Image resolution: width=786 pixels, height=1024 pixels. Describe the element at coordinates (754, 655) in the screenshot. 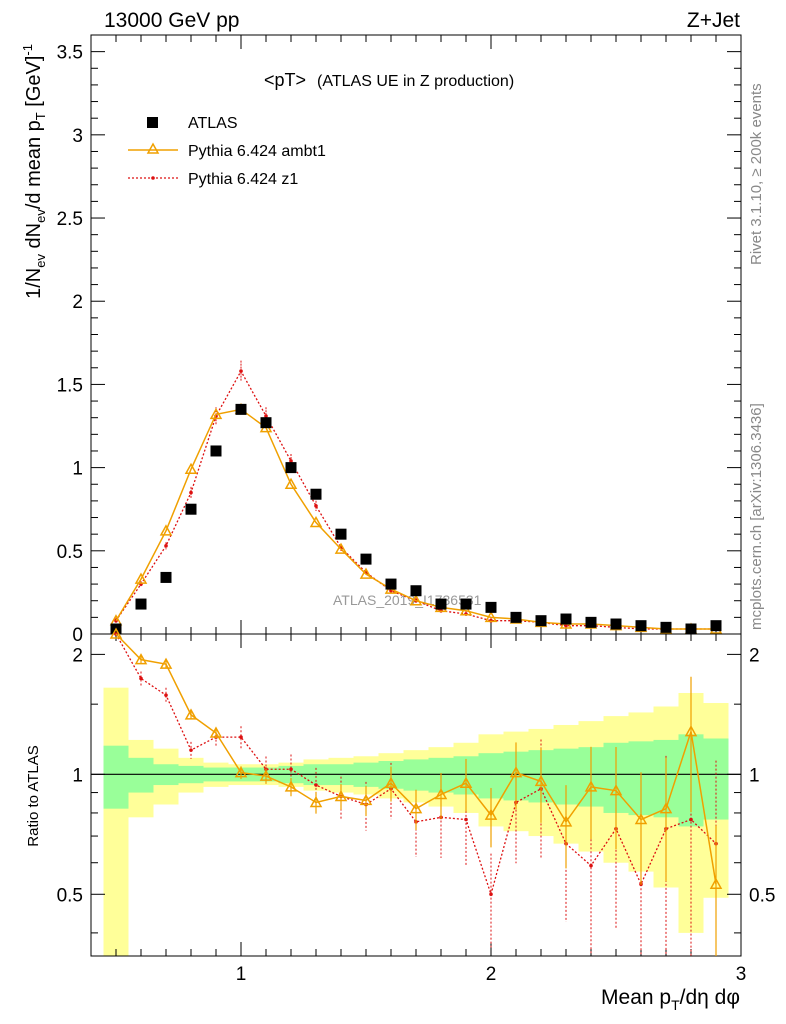

I see `ratio-tick-label-right: 2` at that location.